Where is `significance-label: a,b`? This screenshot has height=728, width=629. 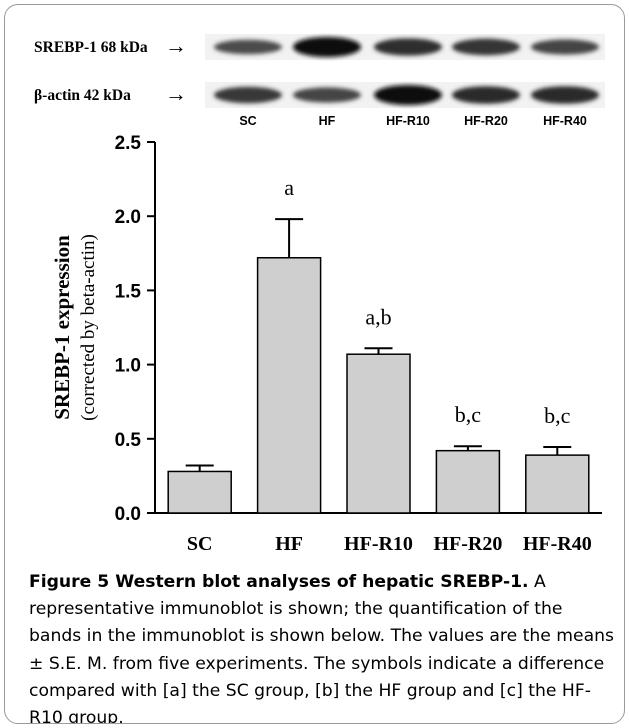
significance-label: a,b is located at coordinates (378, 316).